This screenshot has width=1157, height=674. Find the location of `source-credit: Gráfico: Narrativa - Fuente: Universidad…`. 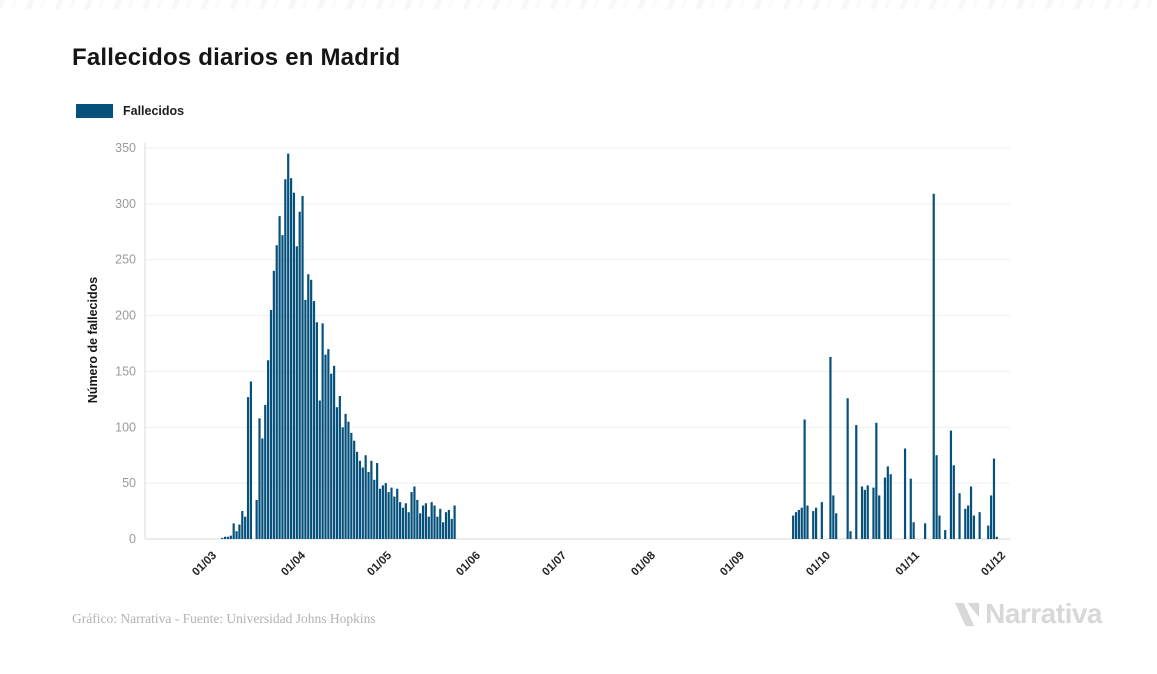

source-credit: Gráfico: Narrativa - Fuente: Universidad… is located at coordinates (224, 618).